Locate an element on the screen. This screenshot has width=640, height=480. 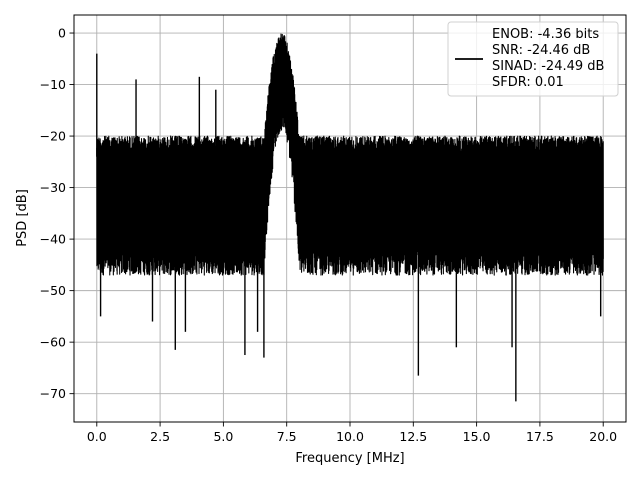
x-tick-label: 7.5 is located at coordinates (287, 436).